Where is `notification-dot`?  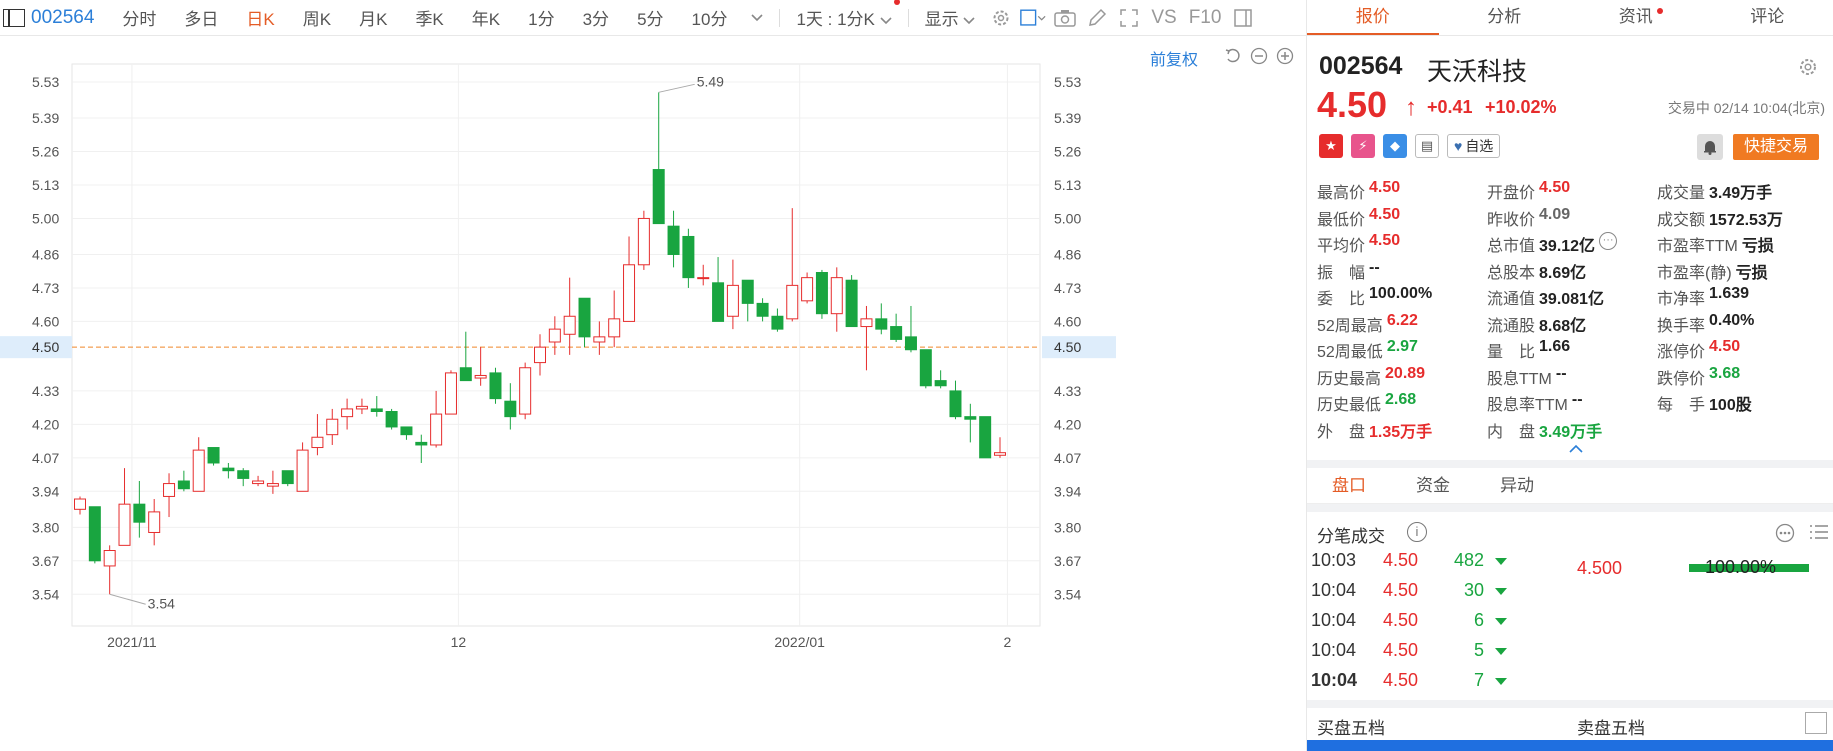 notification-dot is located at coordinates (1659, 11).